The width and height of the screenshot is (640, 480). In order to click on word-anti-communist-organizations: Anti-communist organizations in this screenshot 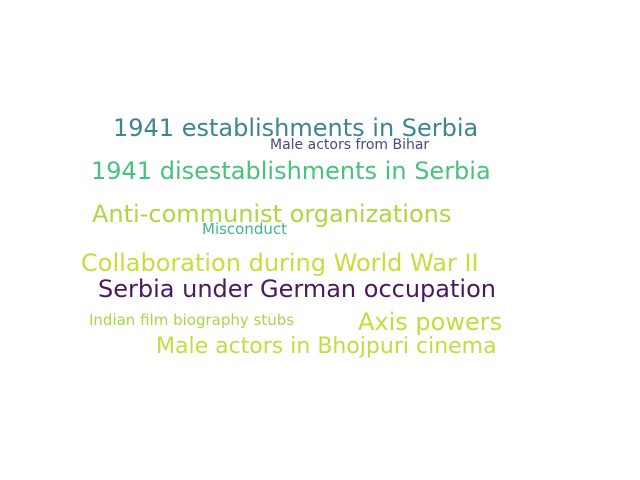, I will do `click(272, 214)`.